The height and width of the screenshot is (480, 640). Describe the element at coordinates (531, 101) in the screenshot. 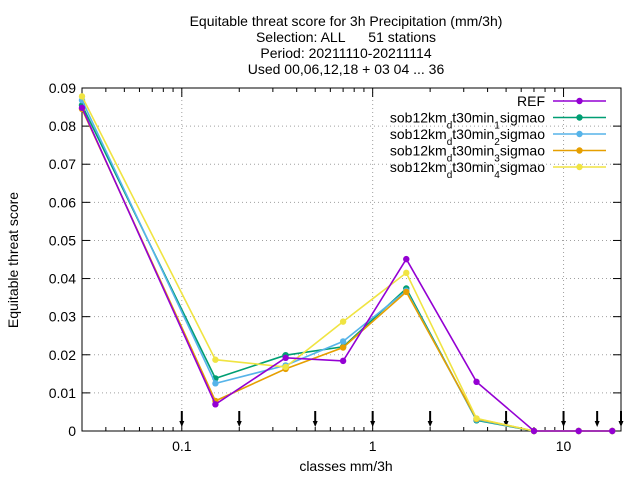

I see `legend-label: REF` at that location.